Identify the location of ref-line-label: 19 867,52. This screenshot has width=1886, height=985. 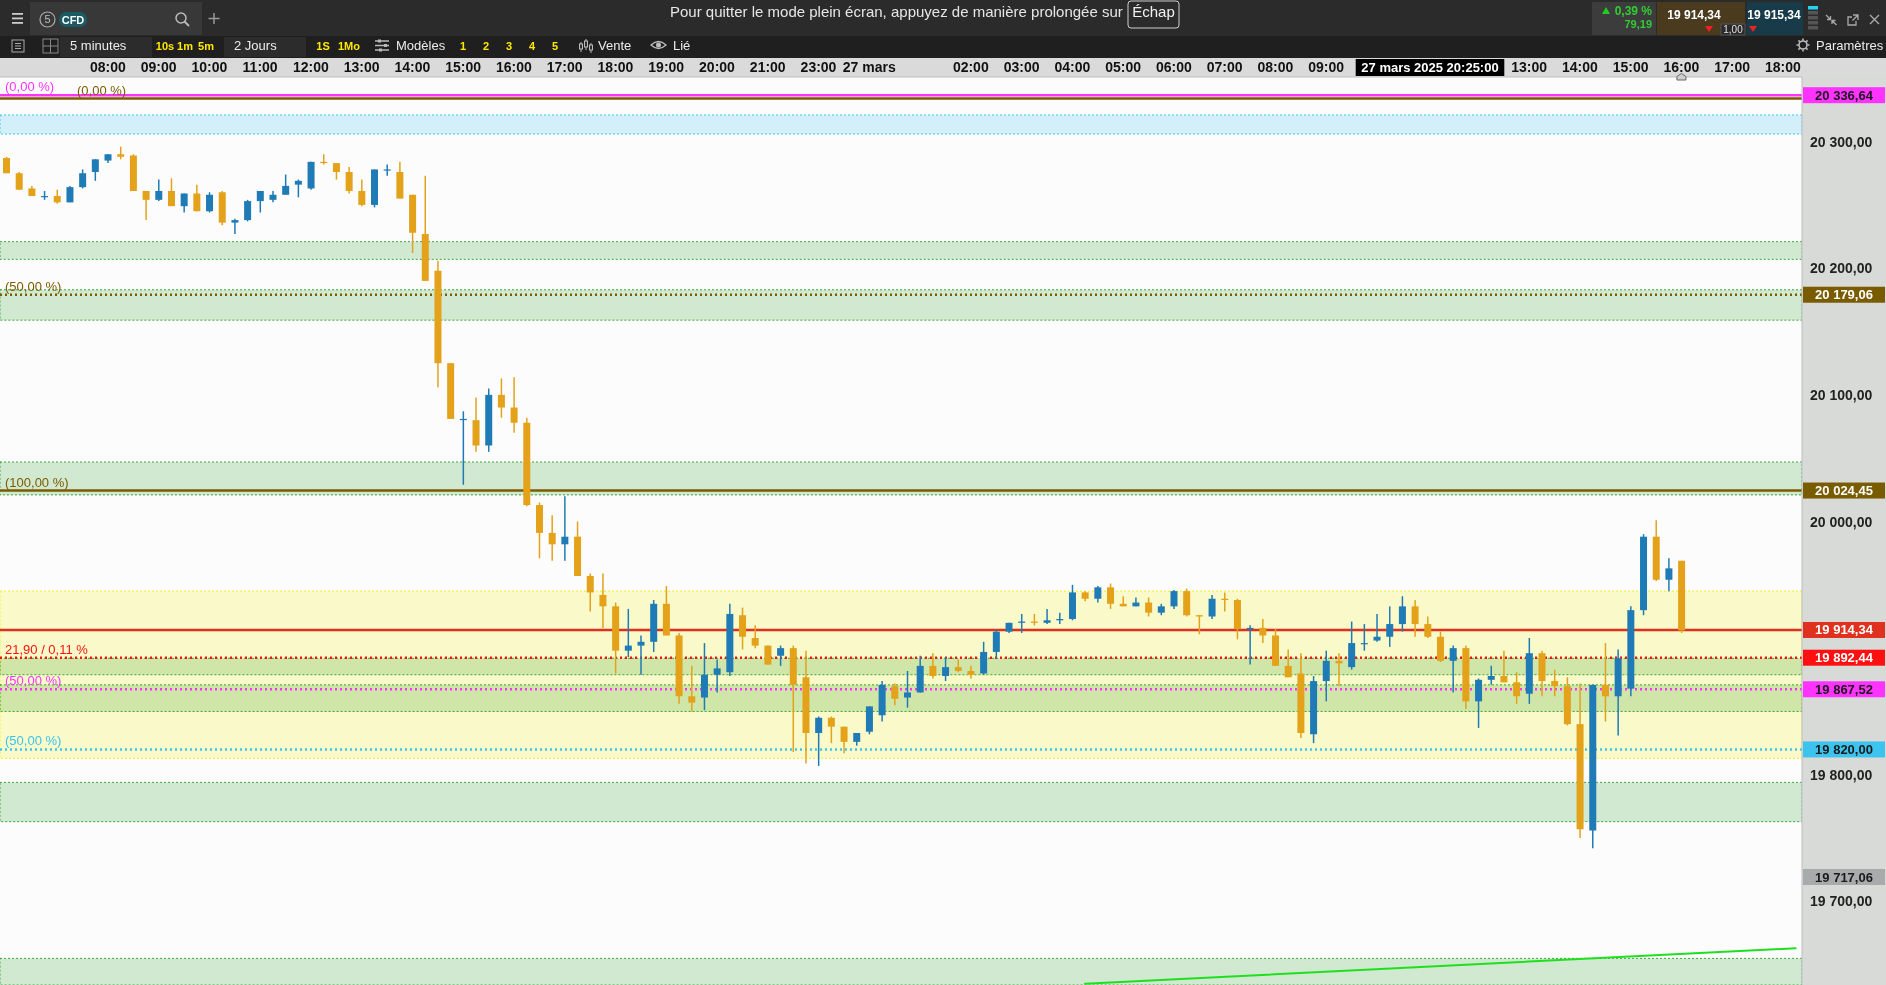
(1844, 689).